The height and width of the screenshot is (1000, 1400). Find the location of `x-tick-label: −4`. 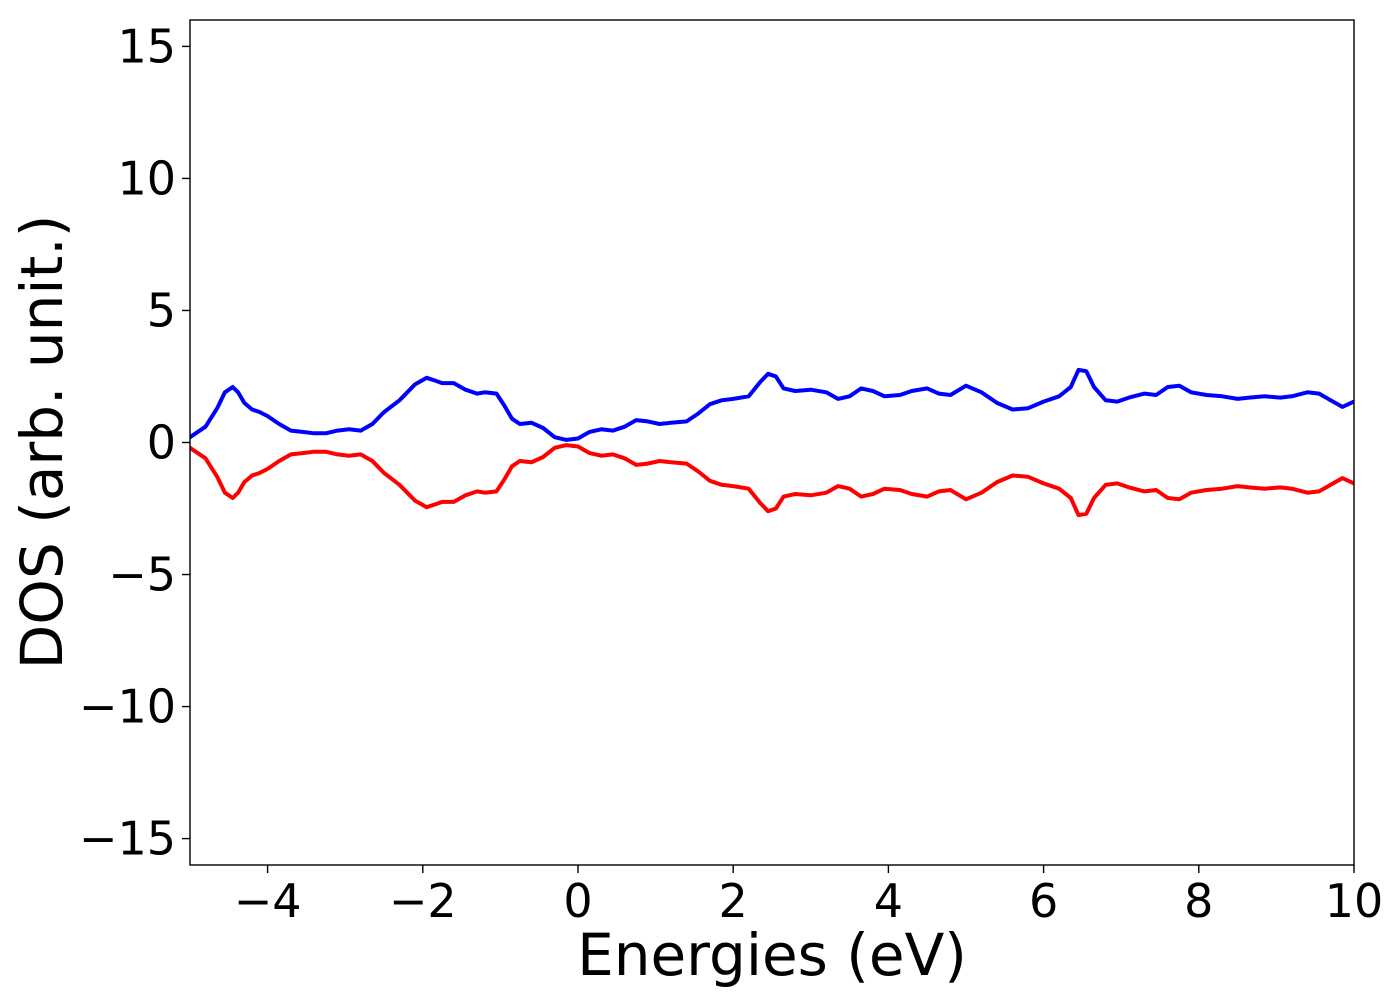

x-tick-label: −4 is located at coordinates (268, 901).